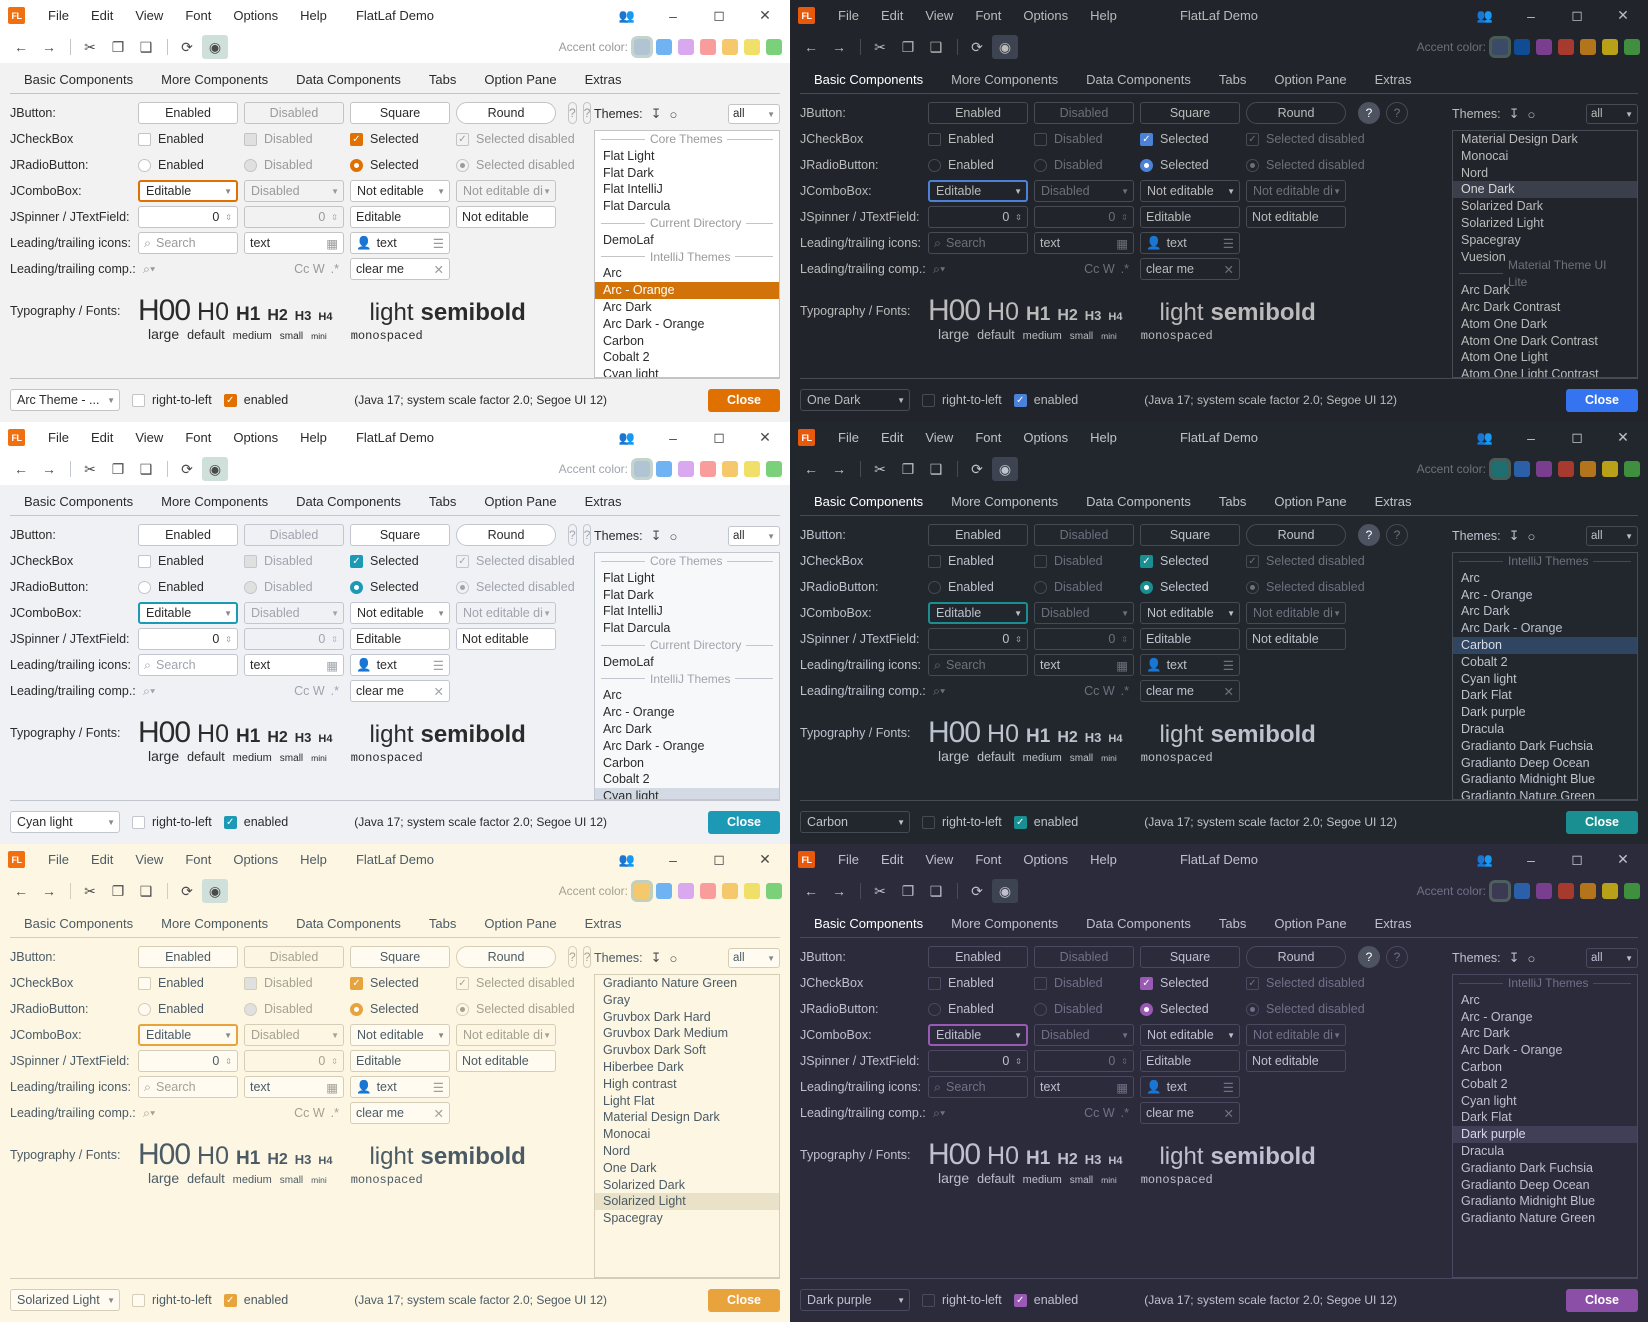 This screenshot has height=1322, width=1648. Describe the element at coordinates (1514, 535) in the screenshot. I see `download-icon: ↧` at that location.